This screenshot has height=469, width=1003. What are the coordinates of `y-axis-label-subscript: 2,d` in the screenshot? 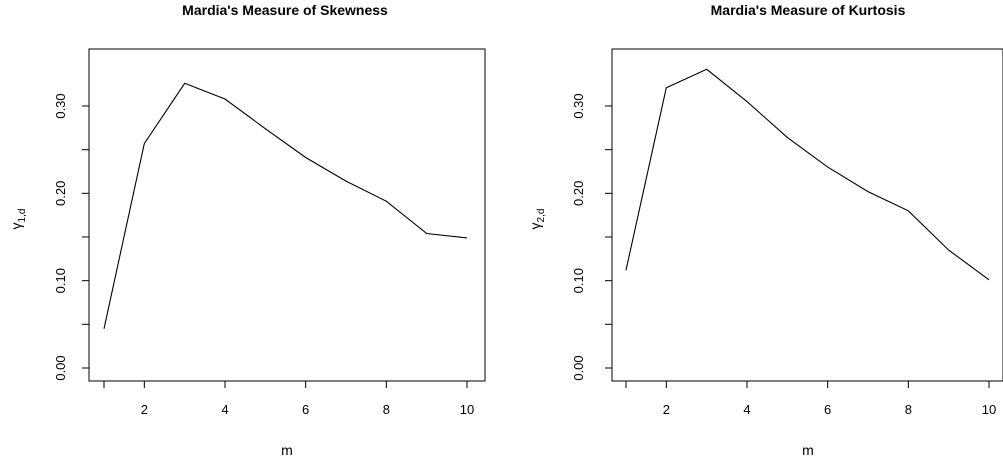 It's located at (541, 216).